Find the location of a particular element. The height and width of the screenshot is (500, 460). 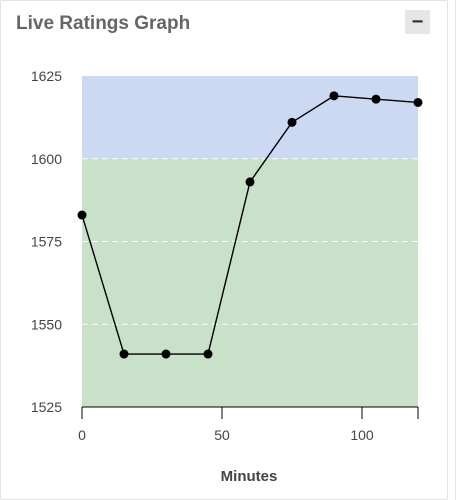

collapse-button: − is located at coordinates (417, 22).